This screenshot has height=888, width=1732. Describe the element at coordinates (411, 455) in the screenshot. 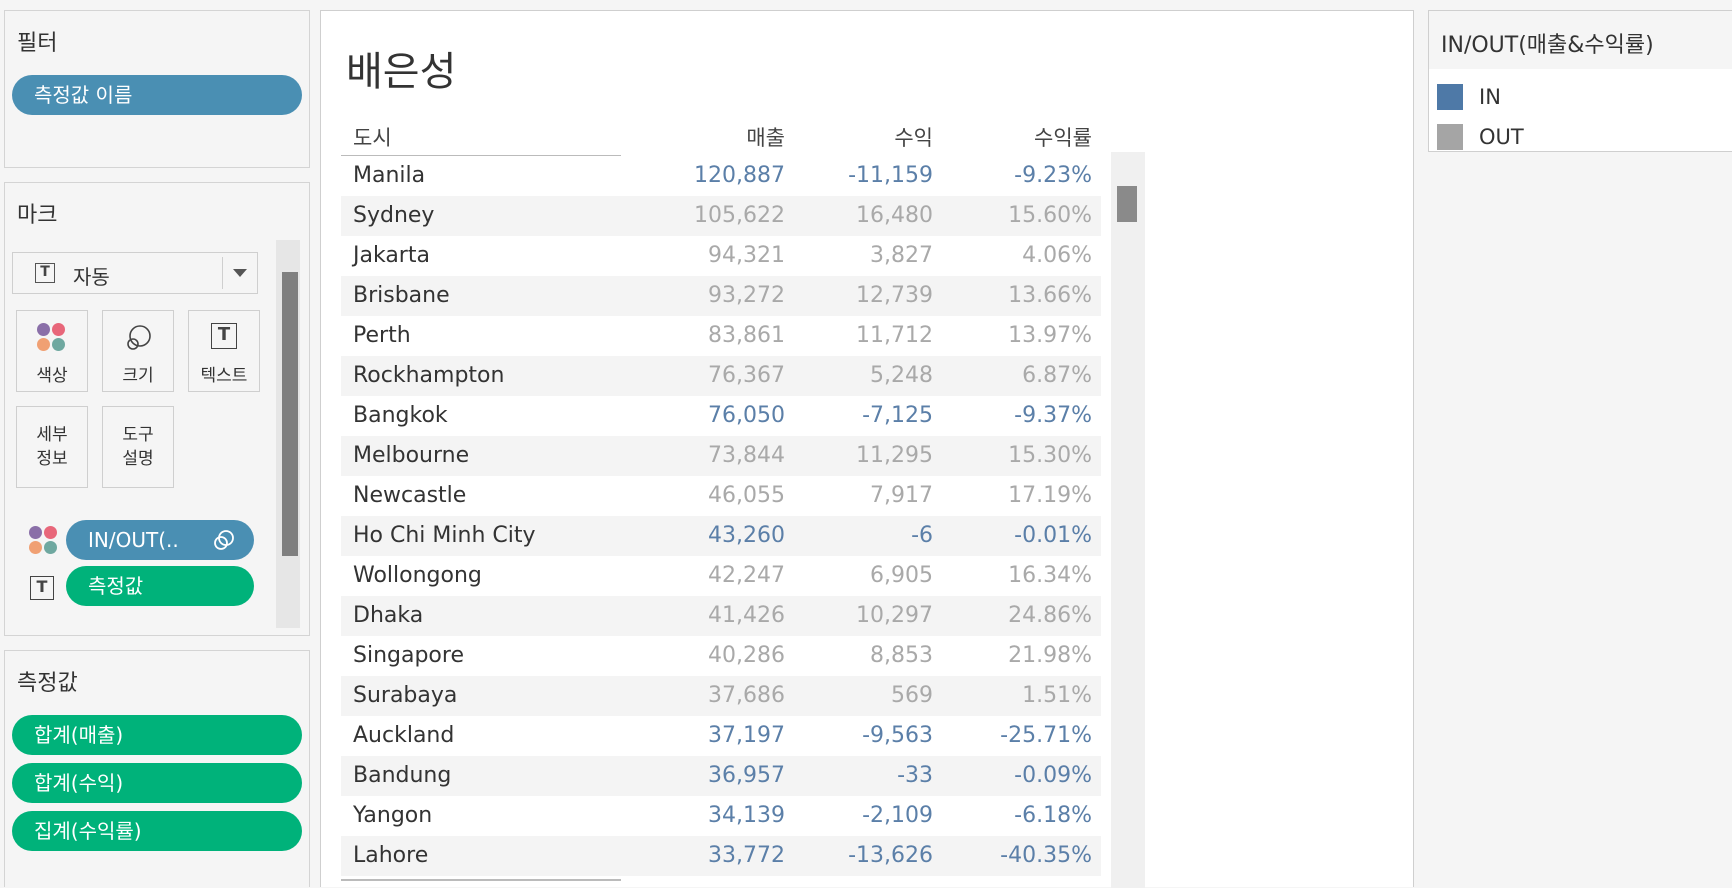

I see `cell-city: Melbourne` at that location.